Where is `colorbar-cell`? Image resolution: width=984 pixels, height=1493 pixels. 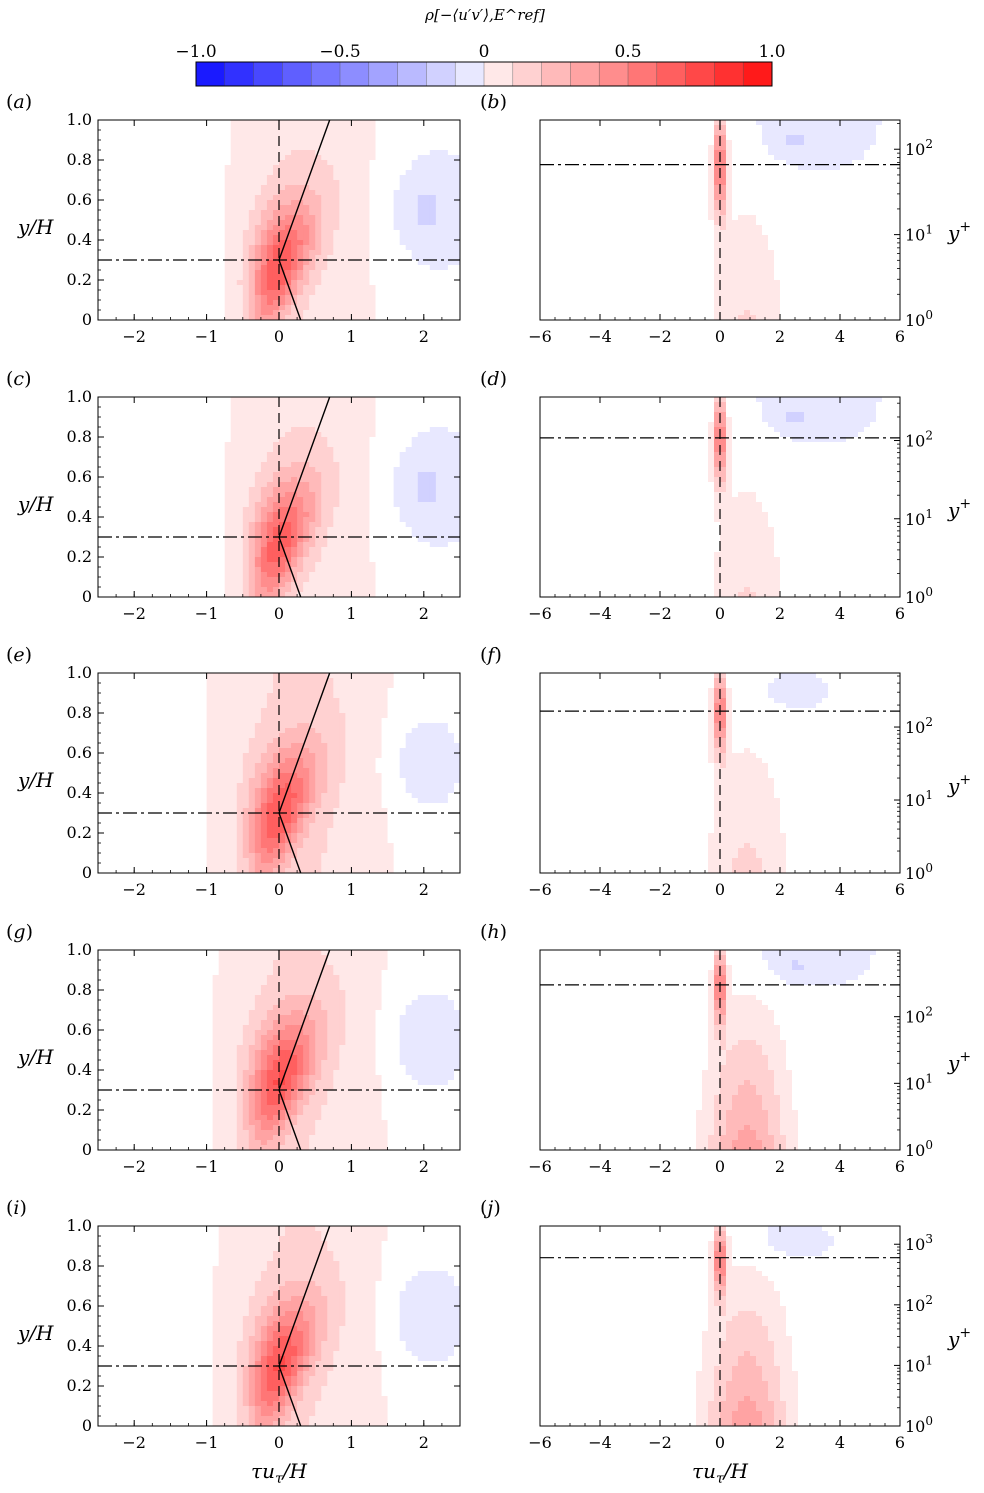
colorbar-cell is located at coordinates (643, 74).